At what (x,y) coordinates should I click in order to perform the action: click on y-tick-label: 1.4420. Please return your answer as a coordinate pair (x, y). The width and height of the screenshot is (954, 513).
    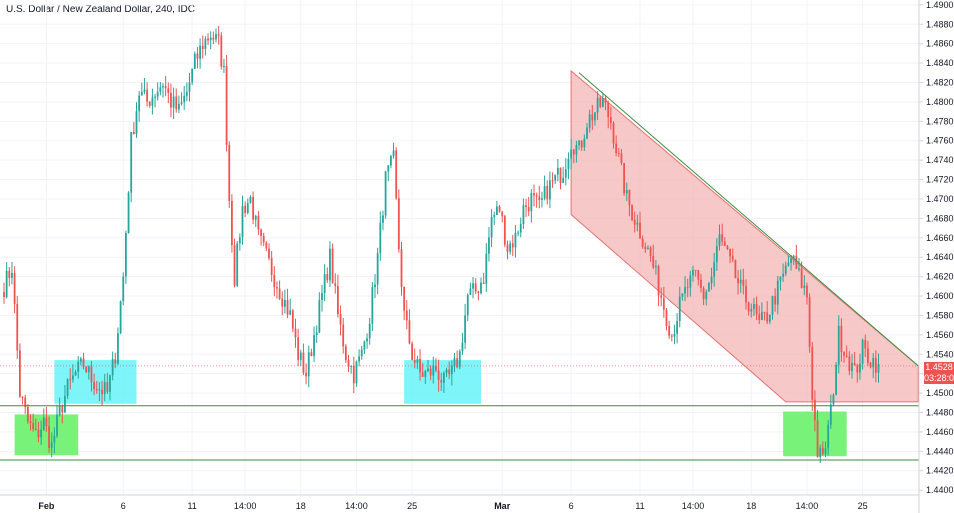
    Looking at the image, I should click on (940, 471).